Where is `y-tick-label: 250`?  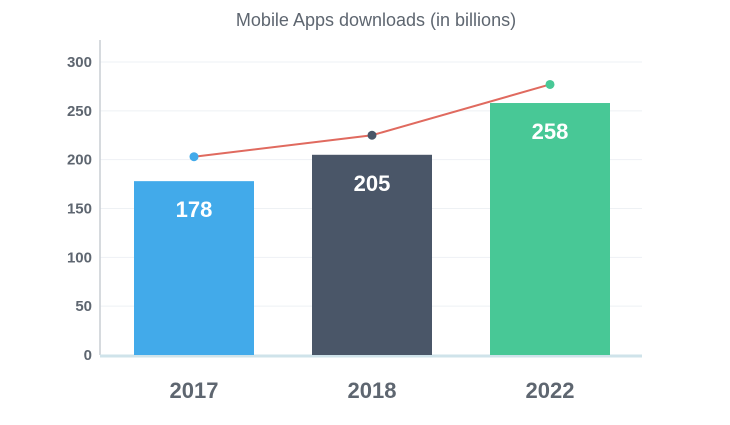 y-tick-label: 250 is located at coordinates (79, 111).